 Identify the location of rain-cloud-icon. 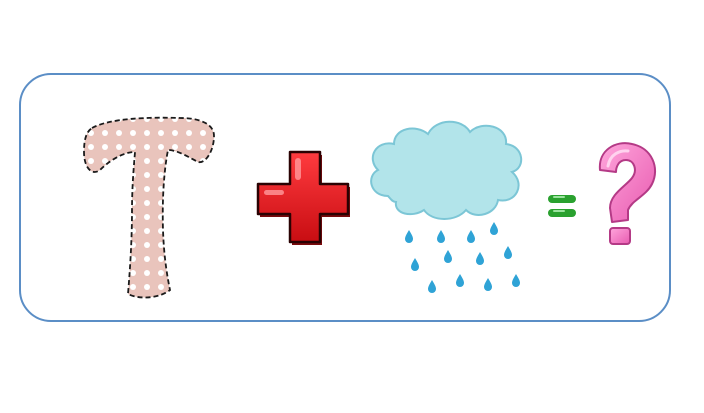
(446, 170).